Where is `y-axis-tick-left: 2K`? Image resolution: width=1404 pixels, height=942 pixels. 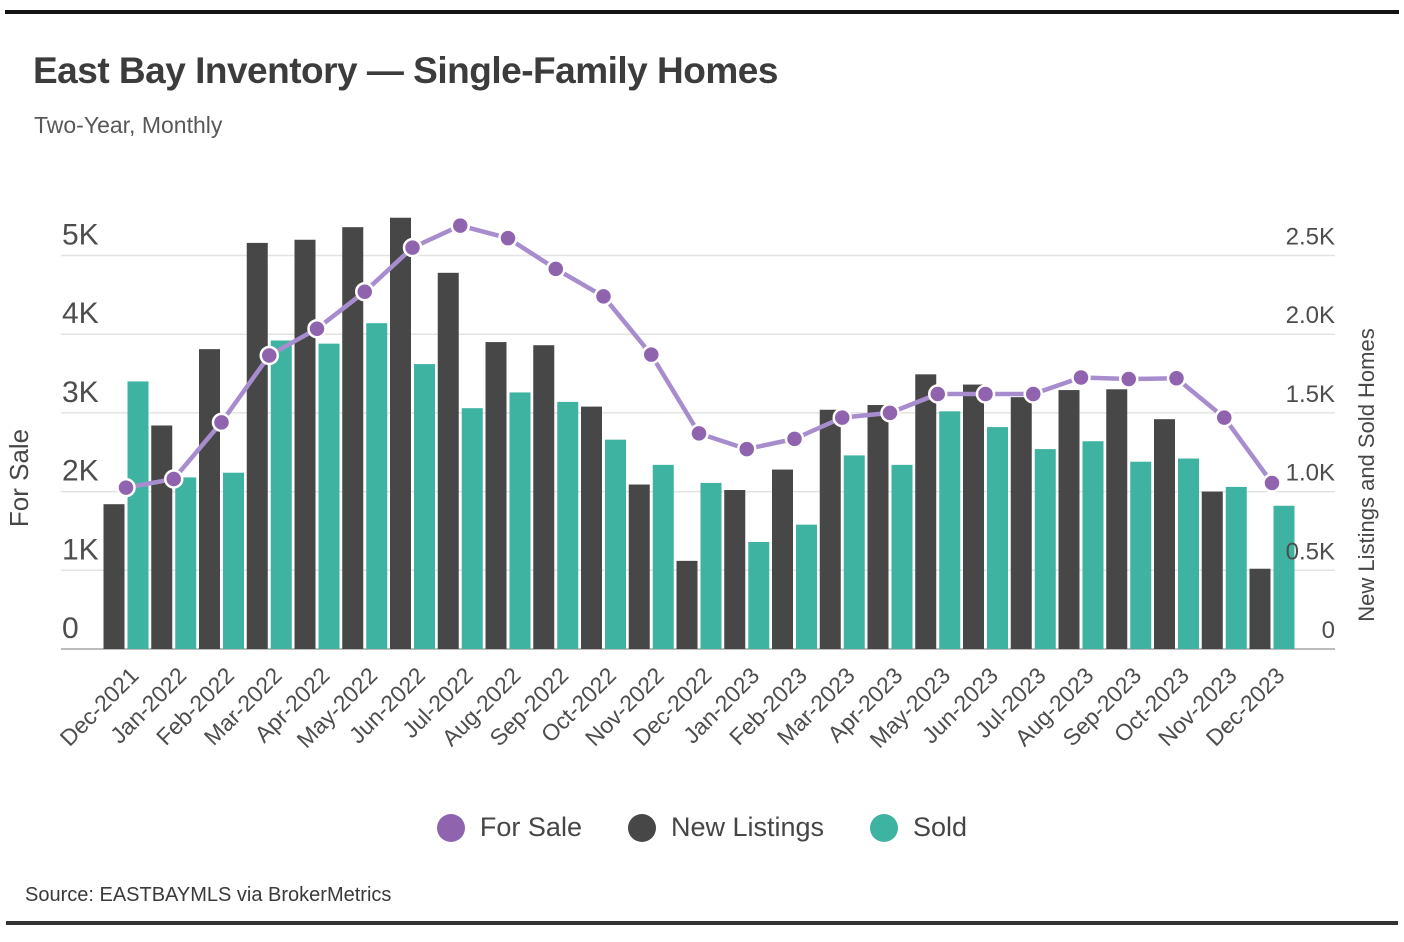 y-axis-tick-left: 2K is located at coordinates (80, 471).